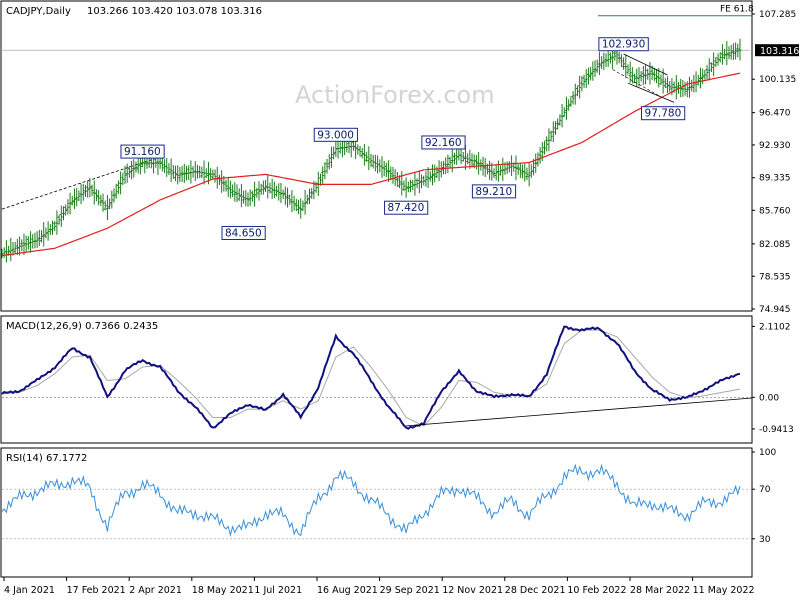  Describe the element at coordinates (76, 184) in the screenshot. I see `trendline-dashed` at that location.